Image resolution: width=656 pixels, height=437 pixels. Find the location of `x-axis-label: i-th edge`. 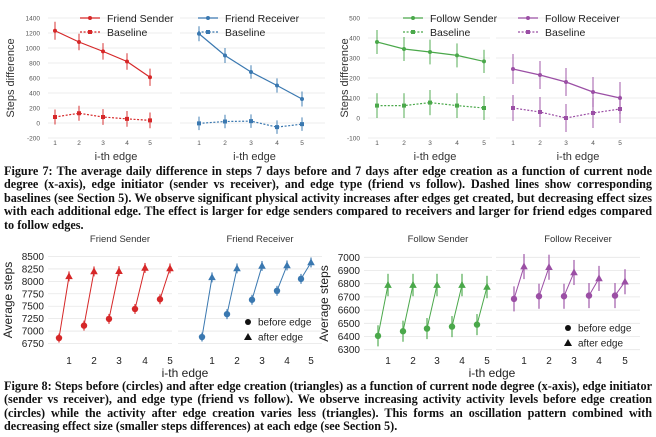

x-axis-label: i-th edge is located at coordinates (492, 373).